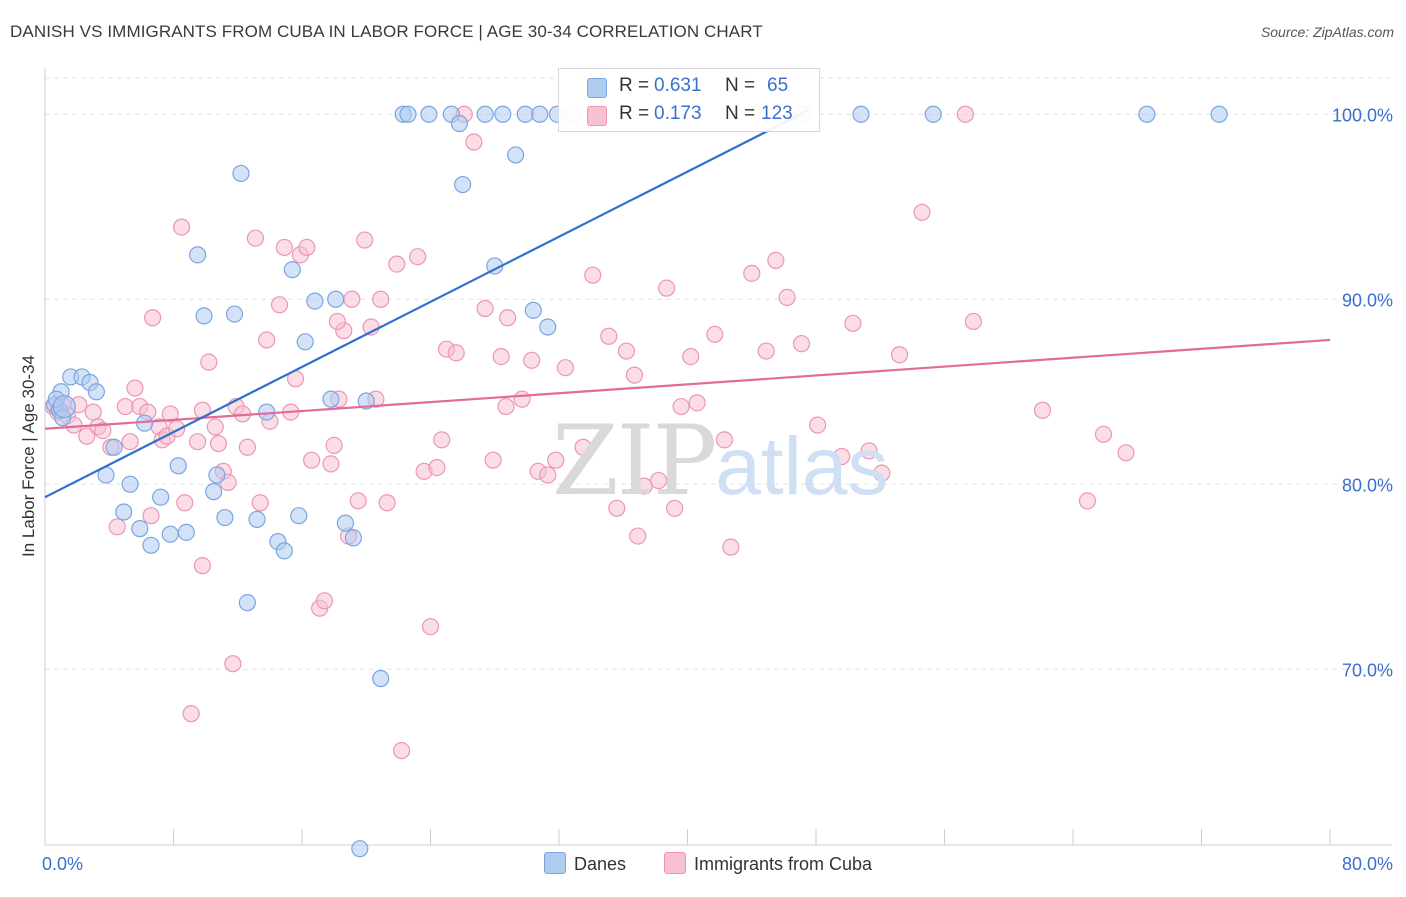 This screenshot has height=897, width=1406. Describe the element at coordinates (1367, 670) in the screenshot. I see `y-tick-label: 70.0%` at that location.